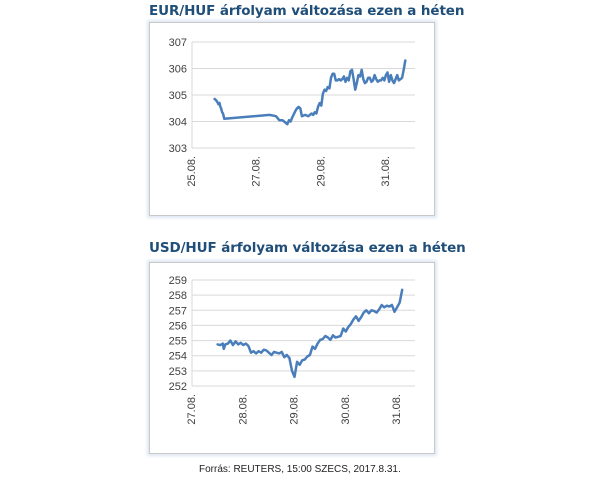 This screenshot has height=483, width=600. What do you see at coordinates (178, 70) in the screenshot?
I see `y-tick-label: 306` at bounding box center [178, 70].